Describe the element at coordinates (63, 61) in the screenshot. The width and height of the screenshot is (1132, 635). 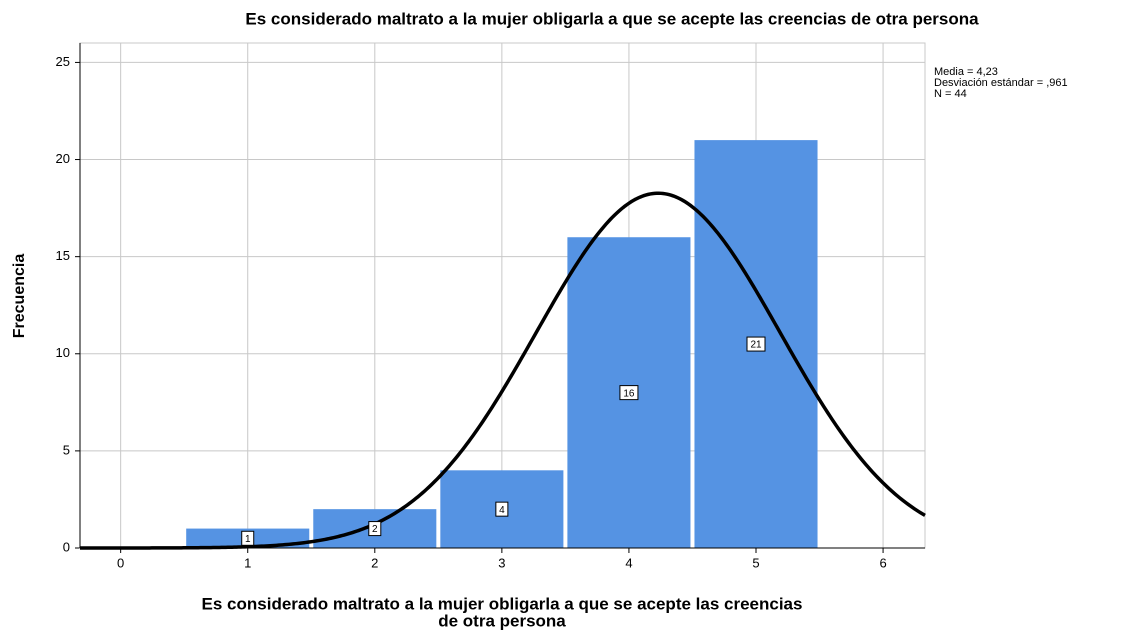
I see `y-tick-label: 25` at that location.